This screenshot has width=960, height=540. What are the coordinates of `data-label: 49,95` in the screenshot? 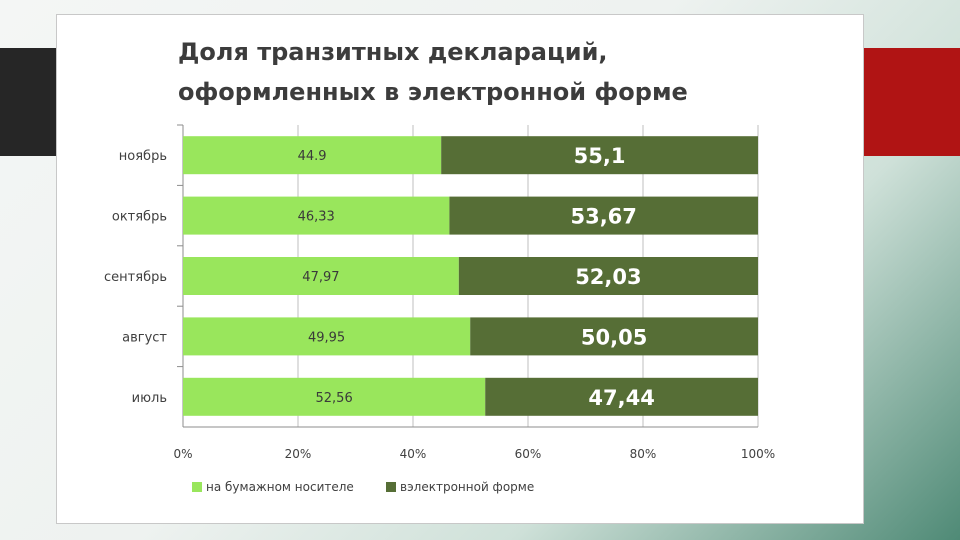 It's located at (326, 337).